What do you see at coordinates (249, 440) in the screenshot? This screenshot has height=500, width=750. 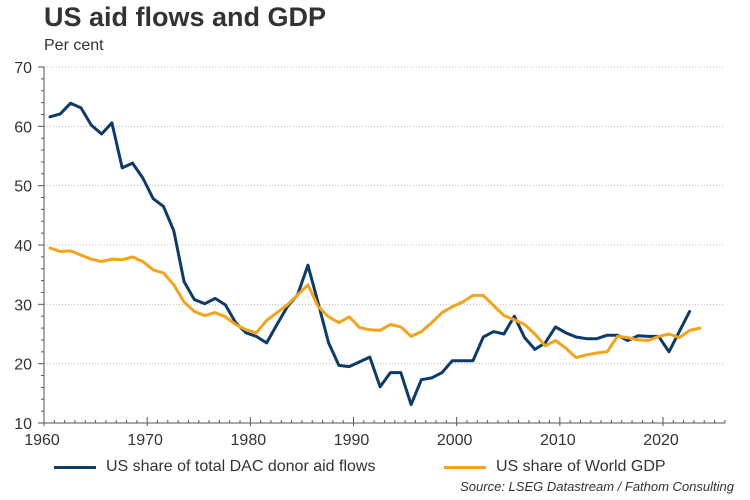 I see `x-tick-label: 1980` at bounding box center [249, 440].